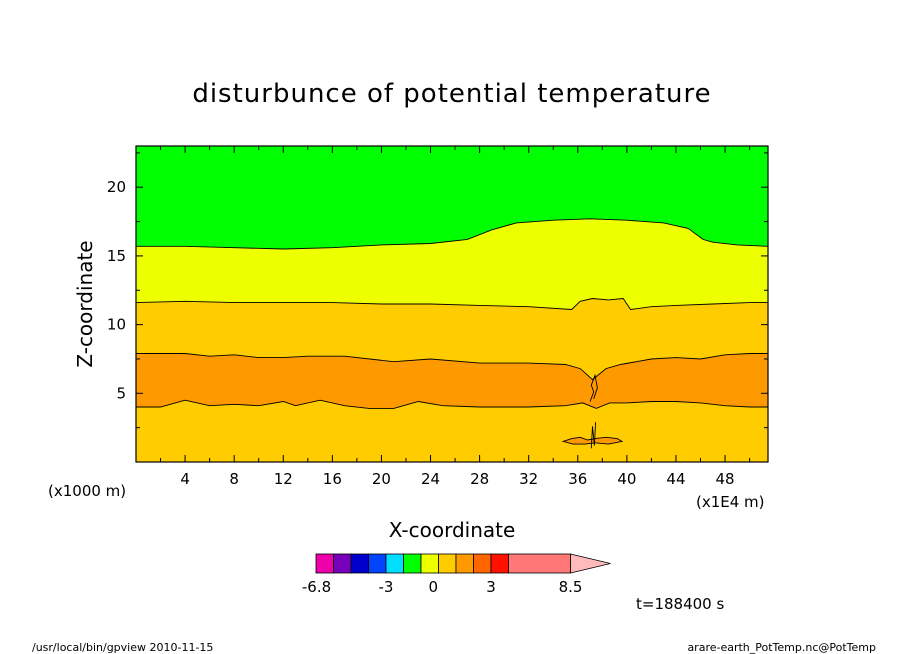 The width and height of the screenshot is (904, 654). I want to click on colorbar-tick-label: -6.8, so click(316, 587).